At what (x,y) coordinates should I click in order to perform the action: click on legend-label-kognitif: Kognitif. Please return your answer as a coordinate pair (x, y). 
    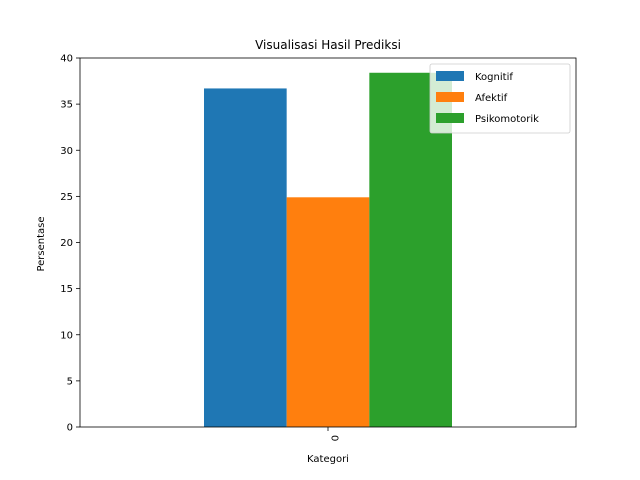
    Looking at the image, I should click on (494, 77).